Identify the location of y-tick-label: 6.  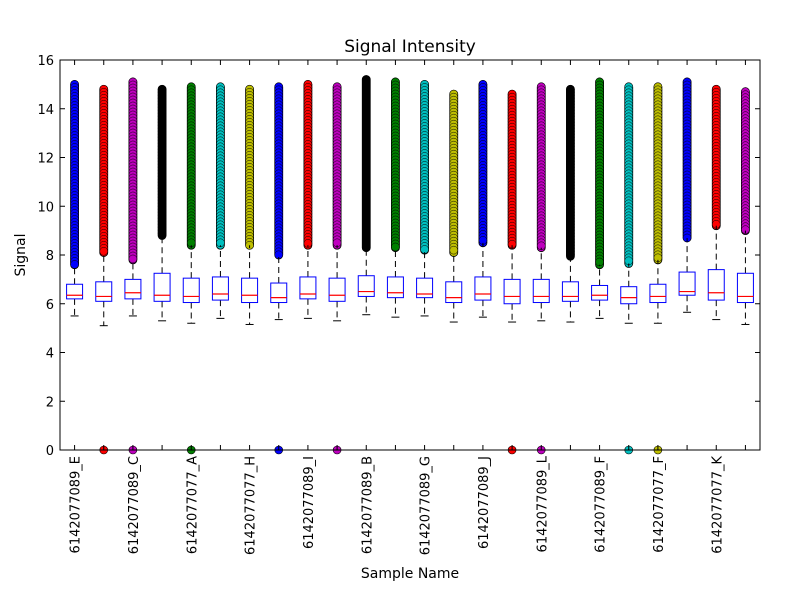
(50, 305).